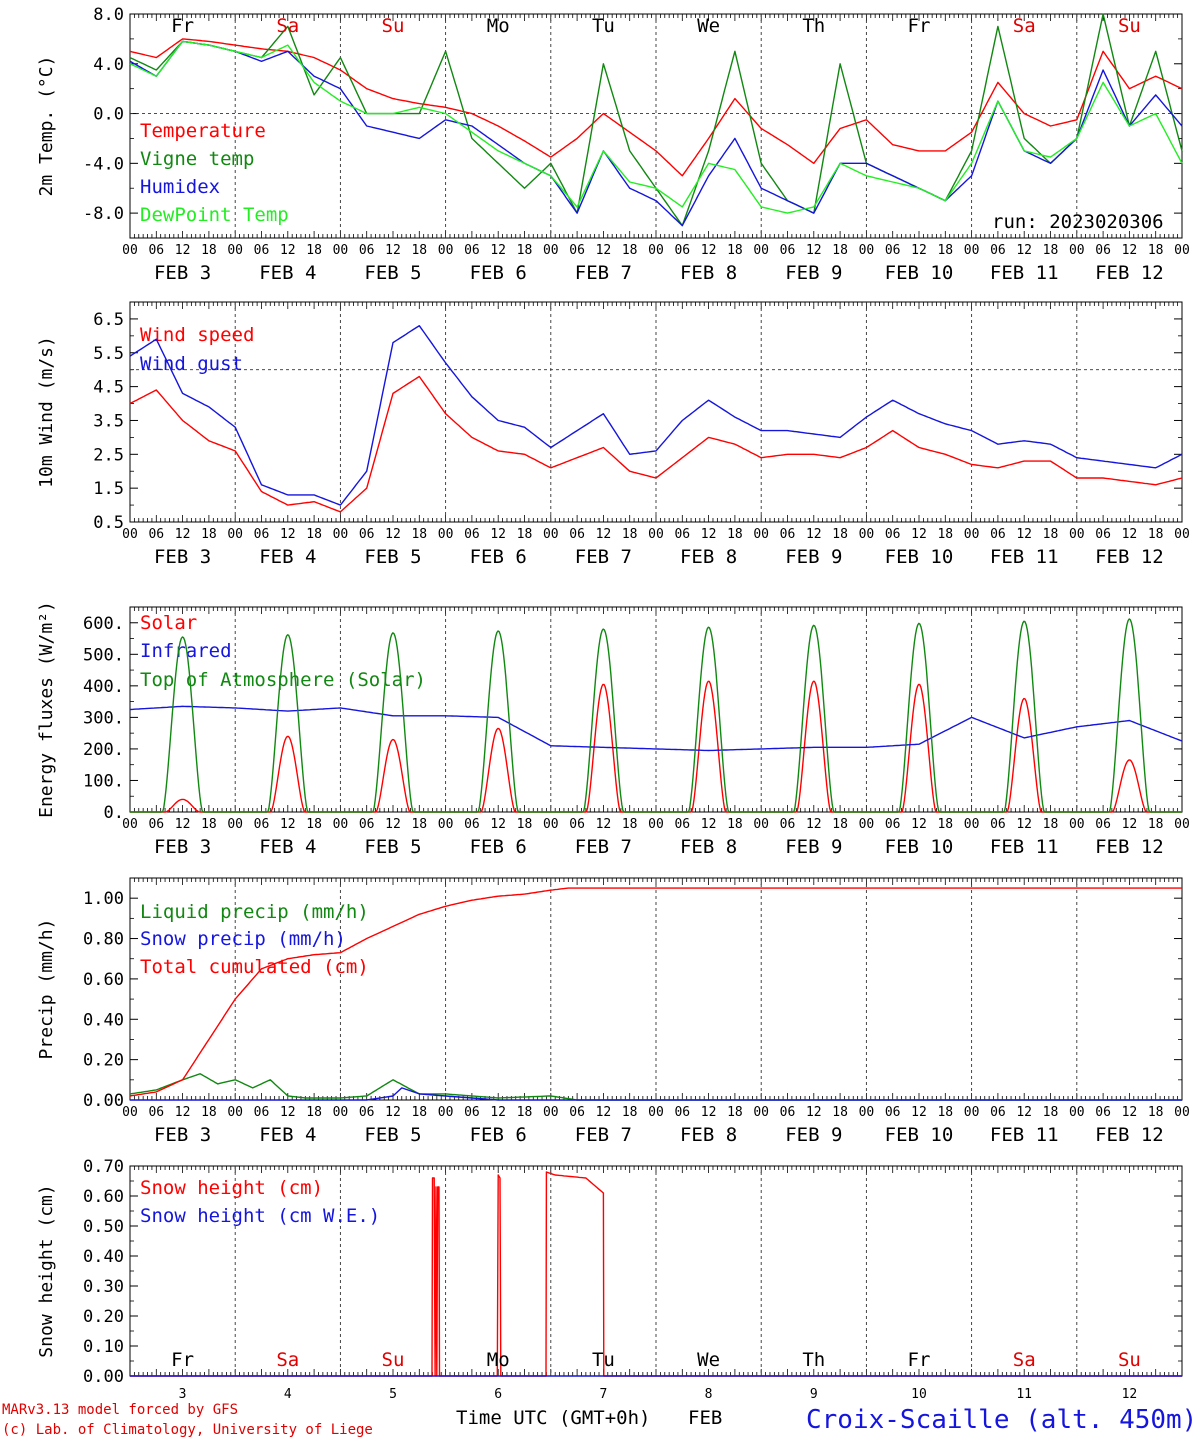  What do you see at coordinates (103, 940) in the screenshot?
I see `y-tick-label: 0.80` at bounding box center [103, 940].